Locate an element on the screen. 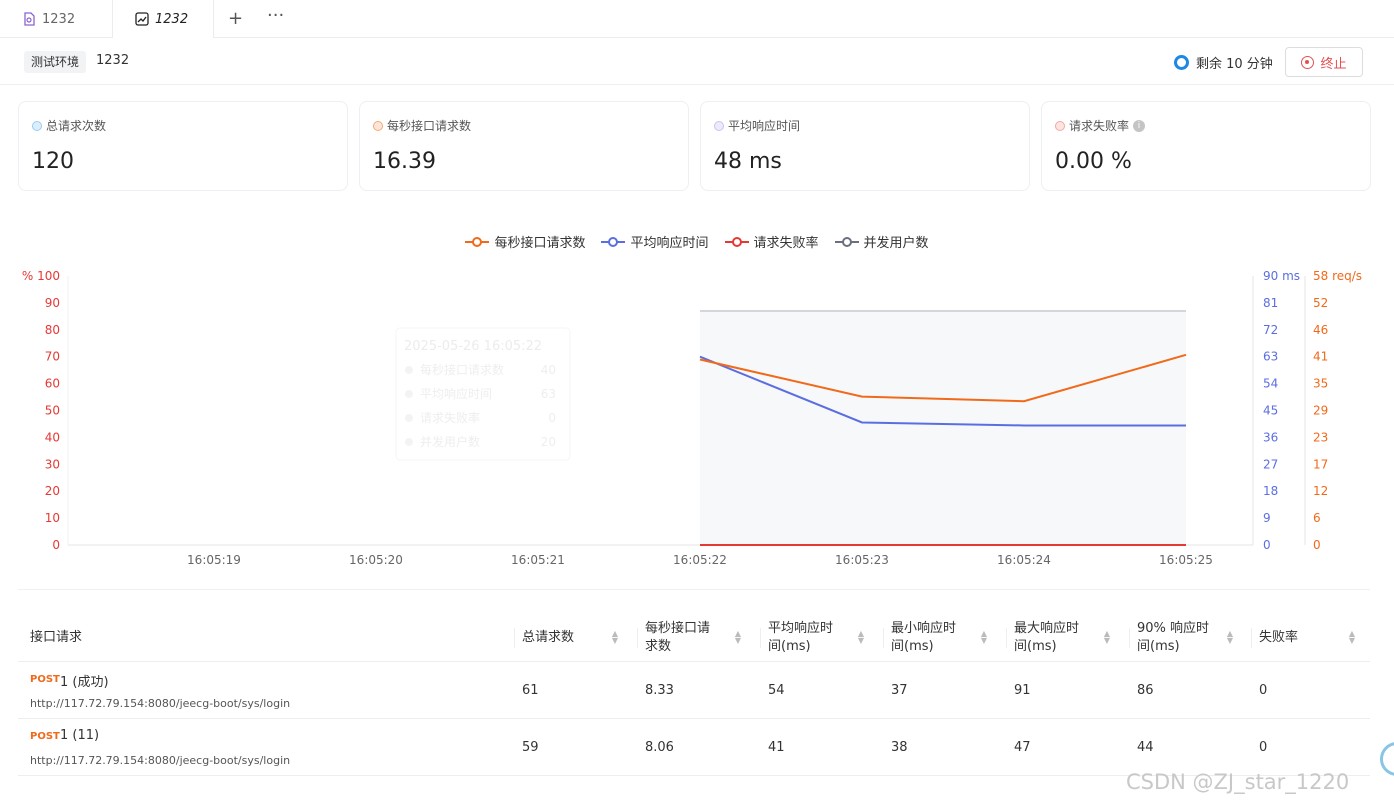 The width and height of the screenshot is (1394, 806). tab-label: 1232 is located at coordinates (172, 19).